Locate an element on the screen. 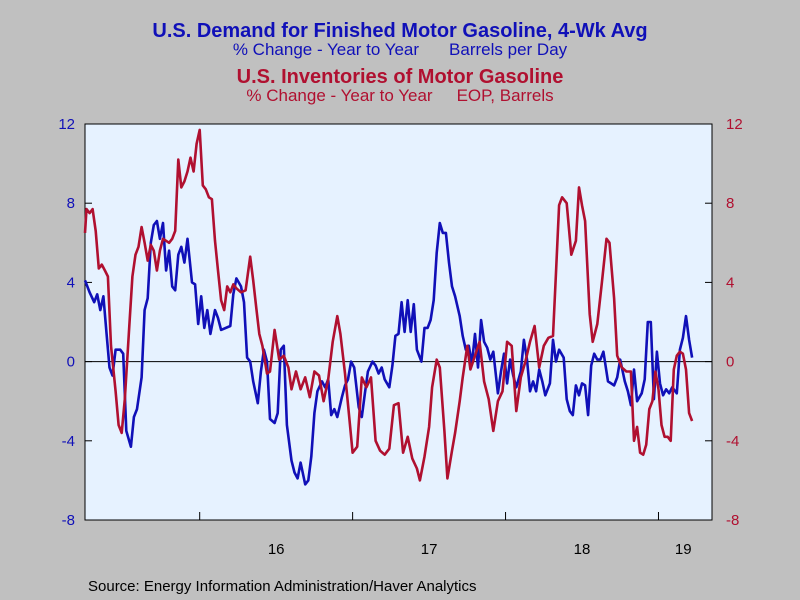  right-tick-label: -8 is located at coordinates (732, 520).